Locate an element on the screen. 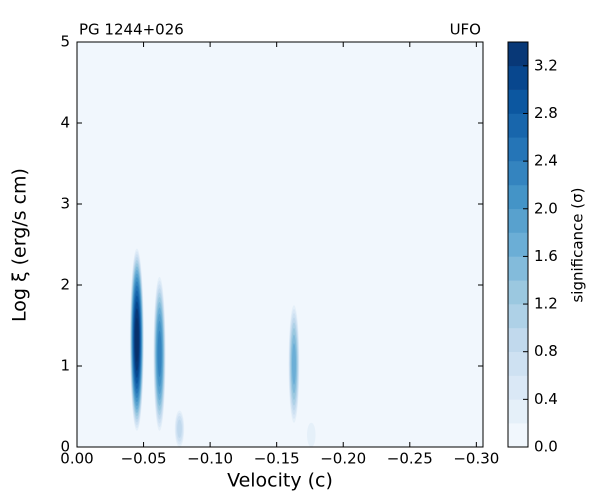 Image resolution: width=598 pixels, height=498 pixels. colorbar-frame is located at coordinates (518, 244).